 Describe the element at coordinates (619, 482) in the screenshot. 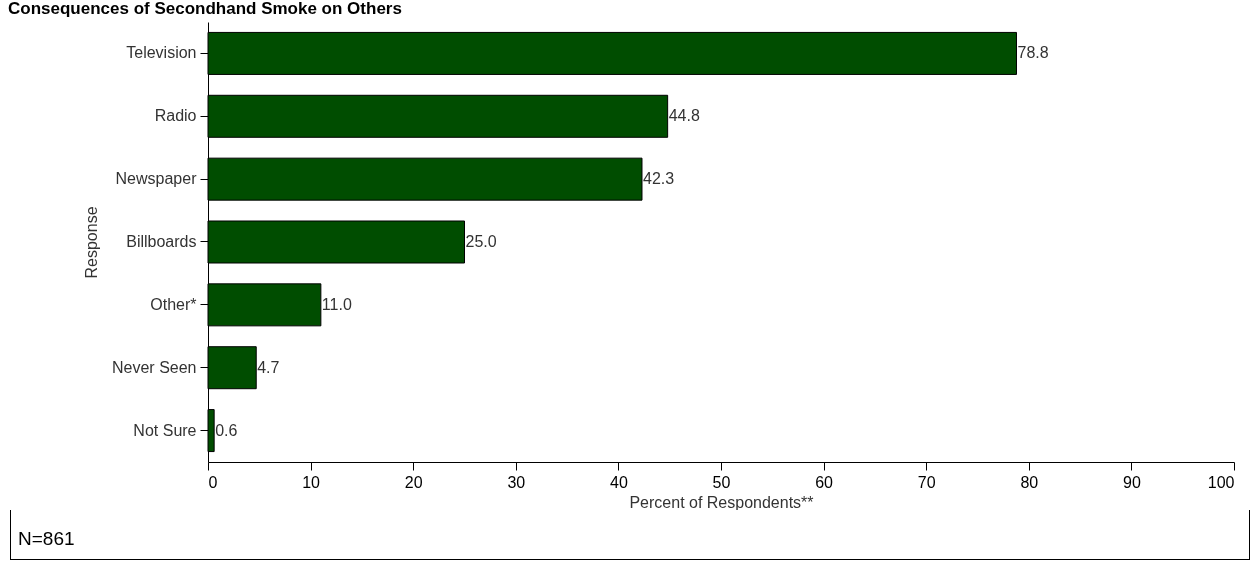

I see `x-tick-label: 40` at that location.